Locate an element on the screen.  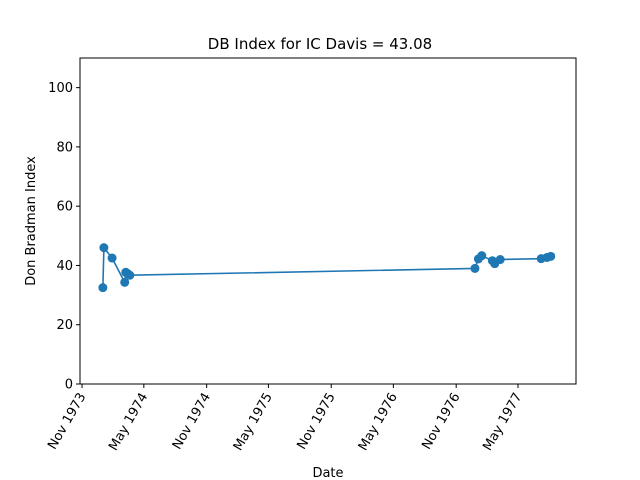
y-tick-label: 40 is located at coordinates (64, 266).